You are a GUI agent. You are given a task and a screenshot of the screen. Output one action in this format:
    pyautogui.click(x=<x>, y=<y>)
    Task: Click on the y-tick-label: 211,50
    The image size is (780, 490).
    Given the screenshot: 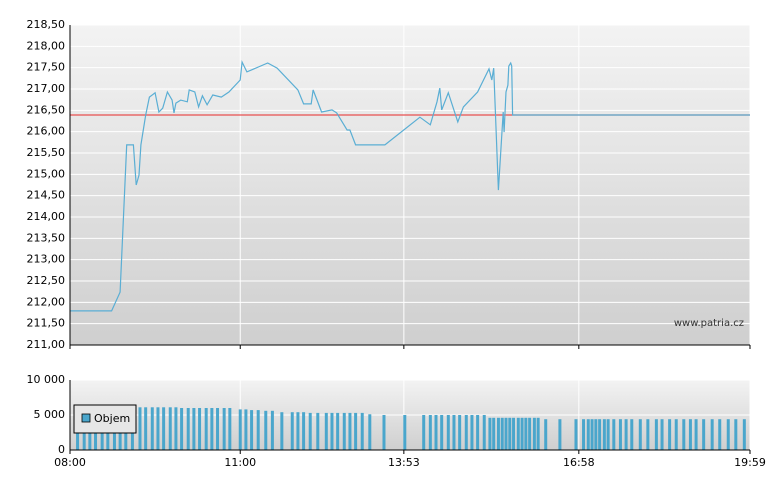 What is the action you would take?
    pyautogui.click(x=46, y=323)
    